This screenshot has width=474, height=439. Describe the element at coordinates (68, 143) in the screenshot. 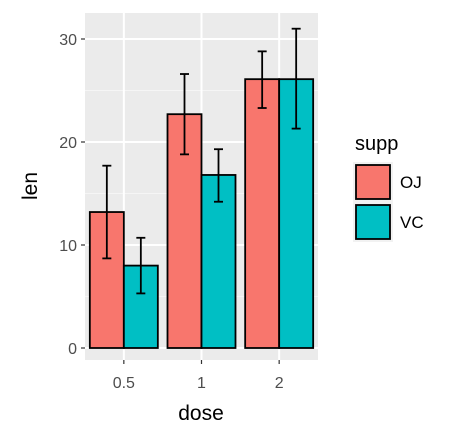

I see `y-tick-label: 20` at that location.